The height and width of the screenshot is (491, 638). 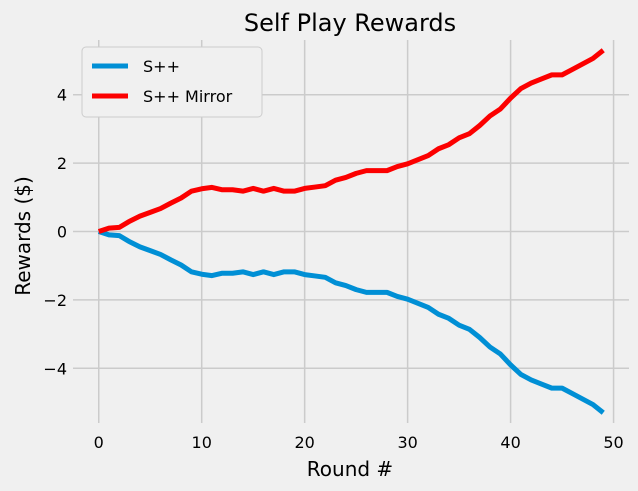 What do you see at coordinates (62, 95) in the screenshot?
I see `y-tick-label: 4` at bounding box center [62, 95].